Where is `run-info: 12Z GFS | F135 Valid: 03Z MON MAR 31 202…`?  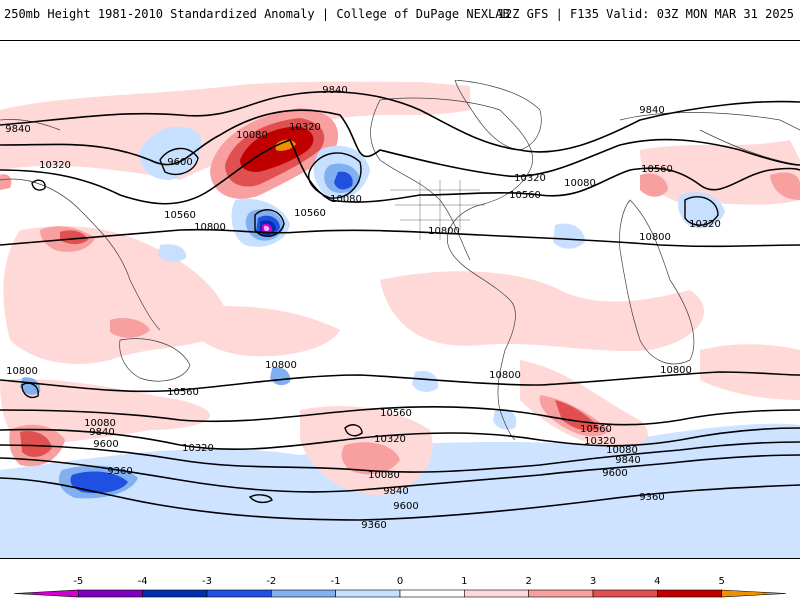
run-info: 12Z GFS | F135 Valid: 03Z MON MAR 31 202… is located at coordinates (645, 14).